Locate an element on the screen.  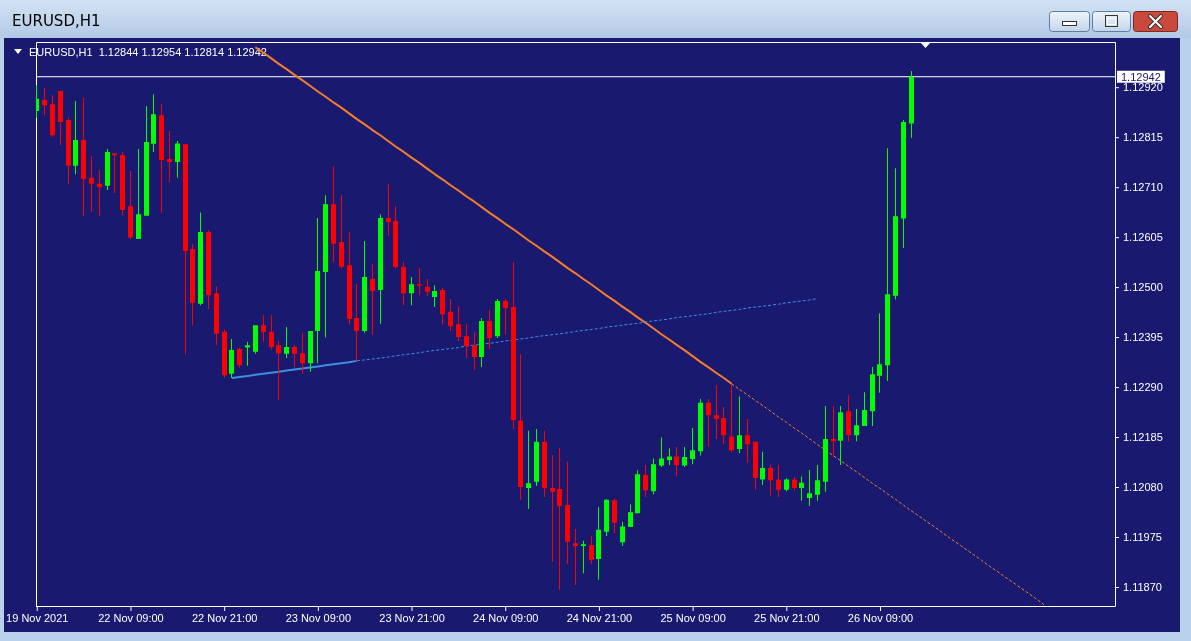
x-tick-label: 22 Nov 21:00 is located at coordinates (224, 617).